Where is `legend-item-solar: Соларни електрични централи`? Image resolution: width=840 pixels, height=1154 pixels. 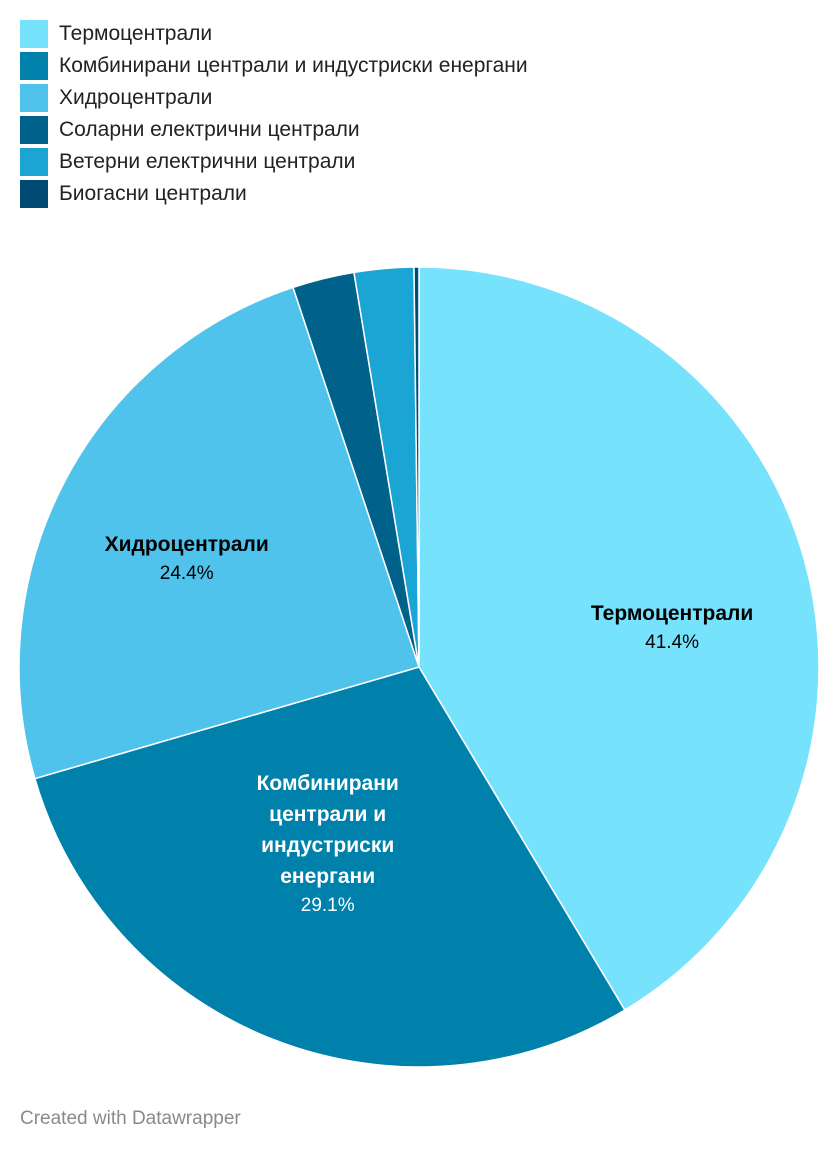 legend-item-solar: Соларни електрични централи is located at coordinates (274, 130).